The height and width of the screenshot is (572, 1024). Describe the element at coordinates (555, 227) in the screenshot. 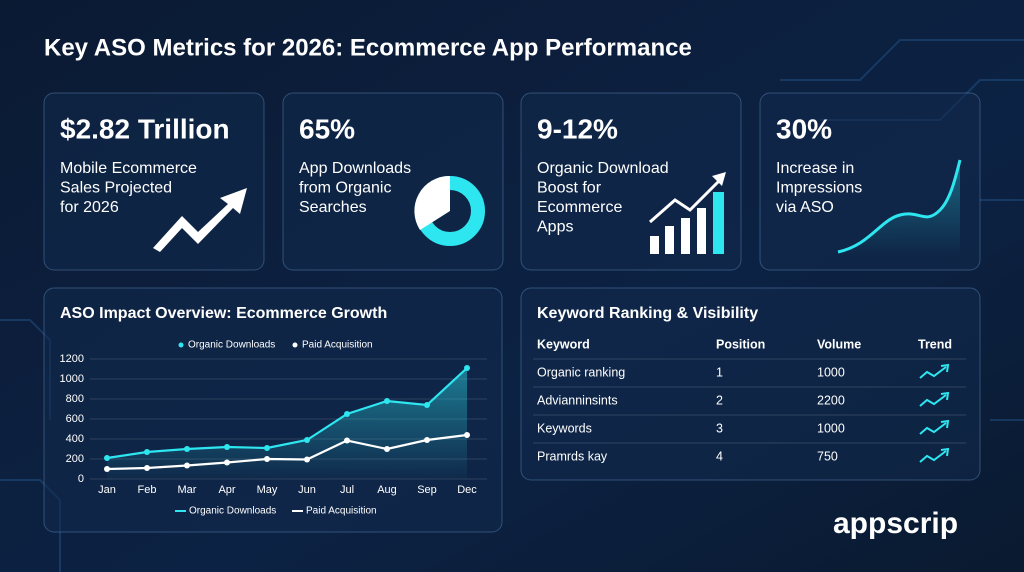

I see `metric-description: Apps` at that location.